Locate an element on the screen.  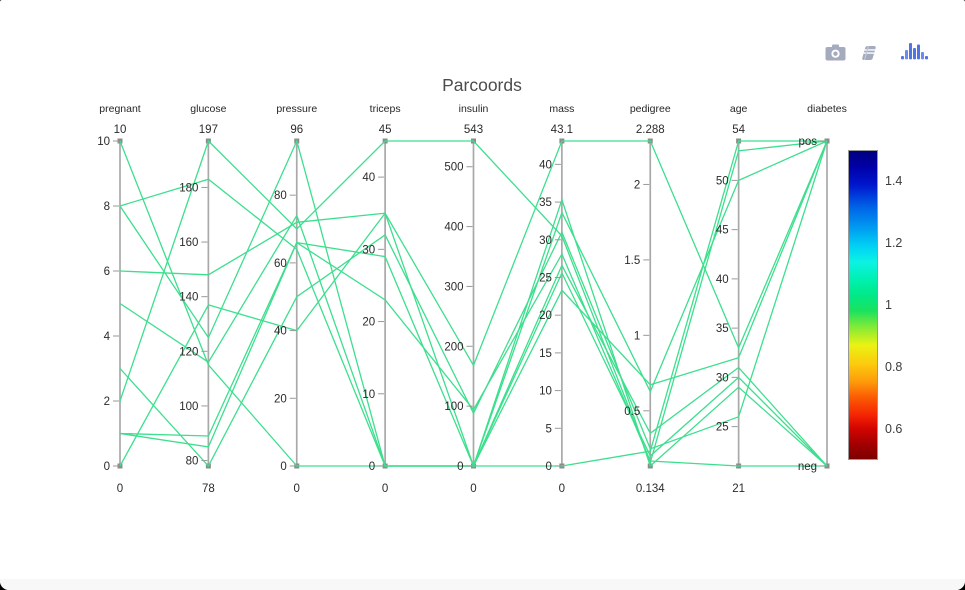
tick-label: 140 is located at coordinates (188, 298).